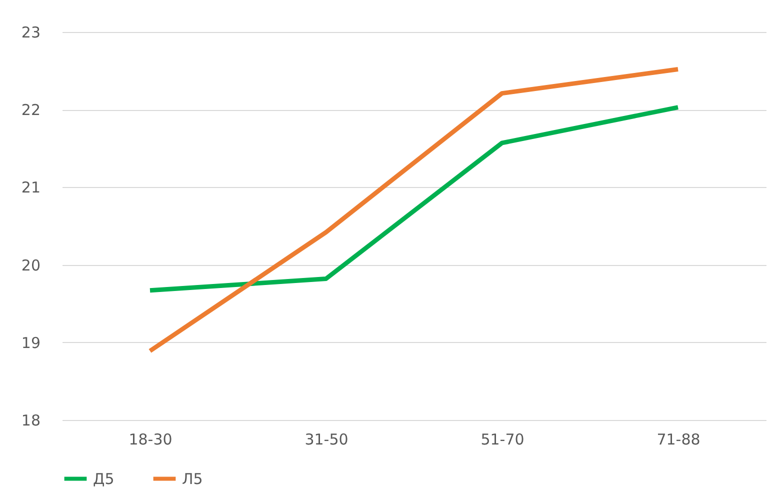 This screenshot has width=781, height=502. What do you see at coordinates (678, 439) in the screenshot?
I see `x-tick-label: 71-88` at bounding box center [678, 439].